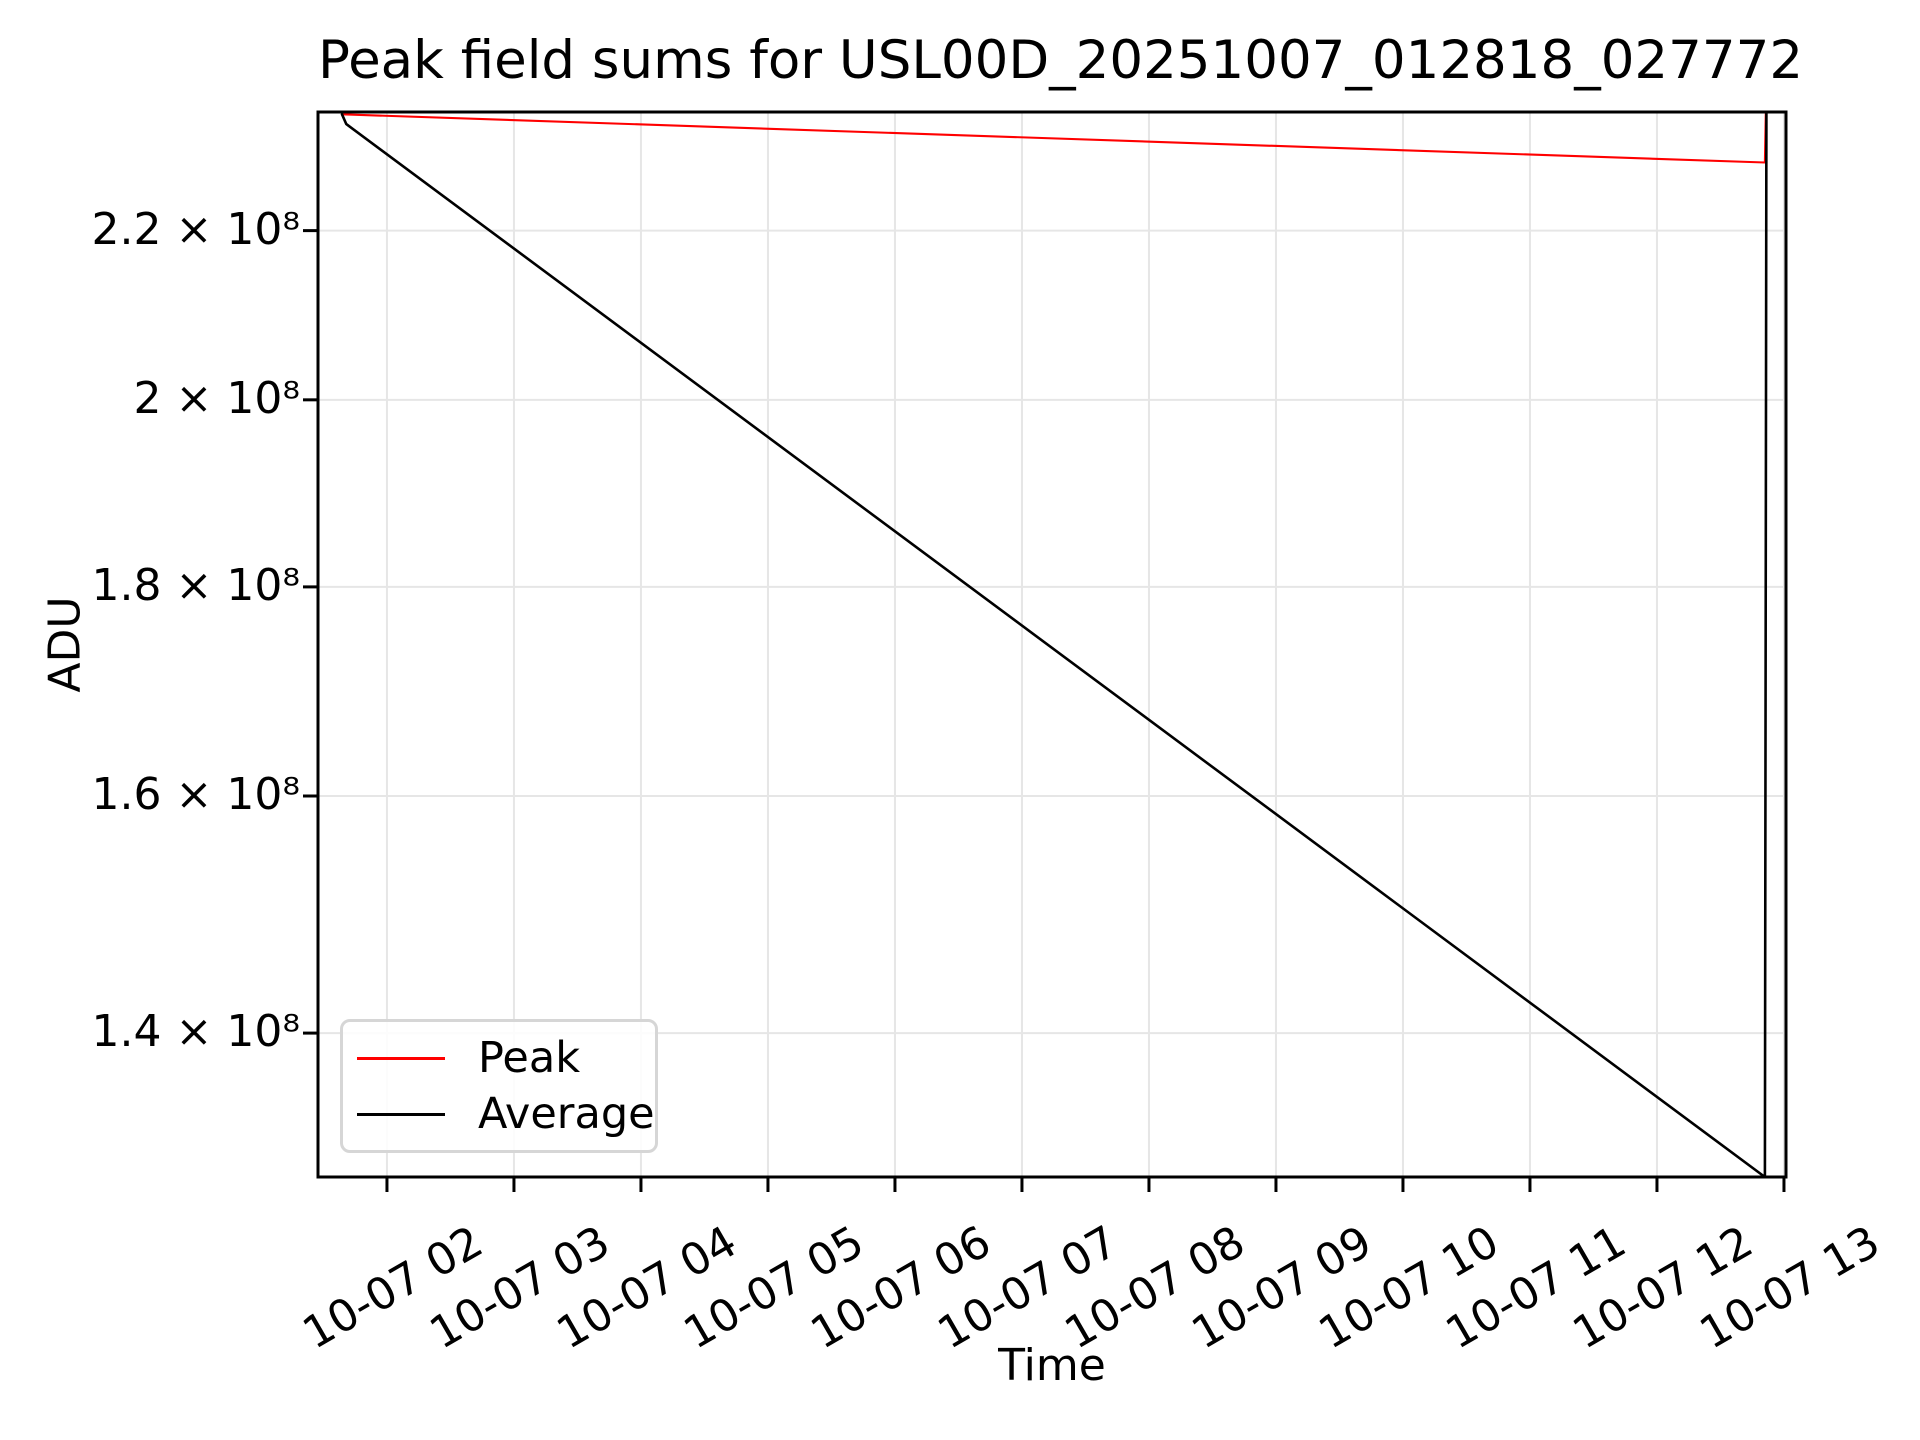 Image resolution: width=1920 pixels, height=1440 pixels. Describe the element at coordinates (499, 1086) in the screenshot. I see `legend: Peak Average` at that location.